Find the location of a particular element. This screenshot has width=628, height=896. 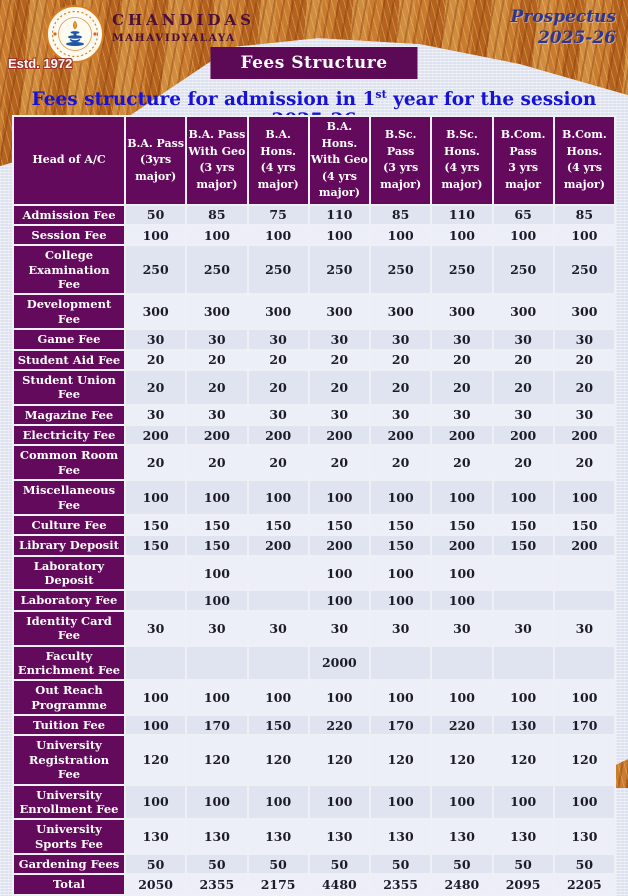

fee-value-cell: 170 is located at coordinates (400, 725).